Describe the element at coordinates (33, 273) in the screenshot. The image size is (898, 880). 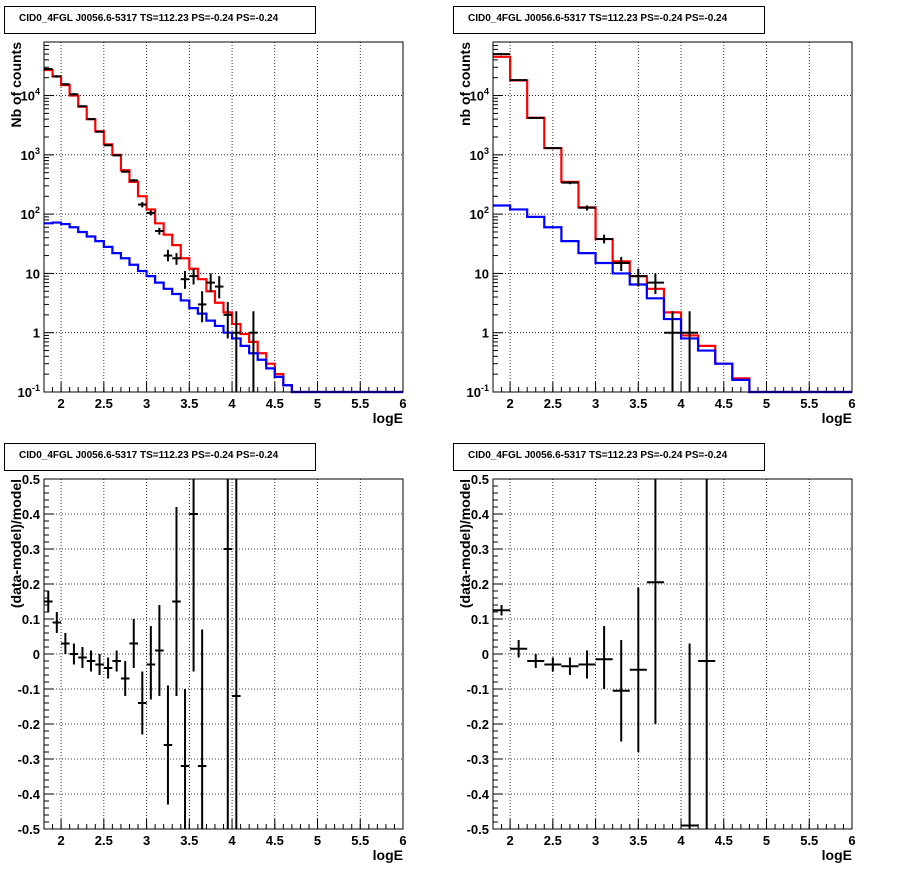
I see `y-tick-label: 10` at that location.